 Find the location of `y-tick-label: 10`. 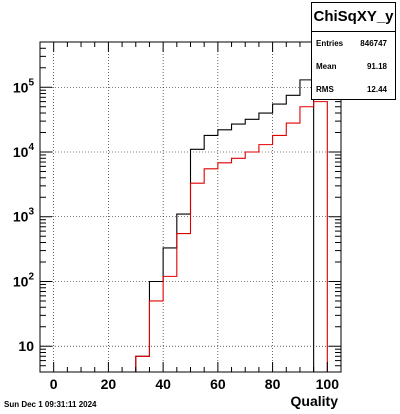

y-tick-label: 10 is located at coordinates (26, 346).